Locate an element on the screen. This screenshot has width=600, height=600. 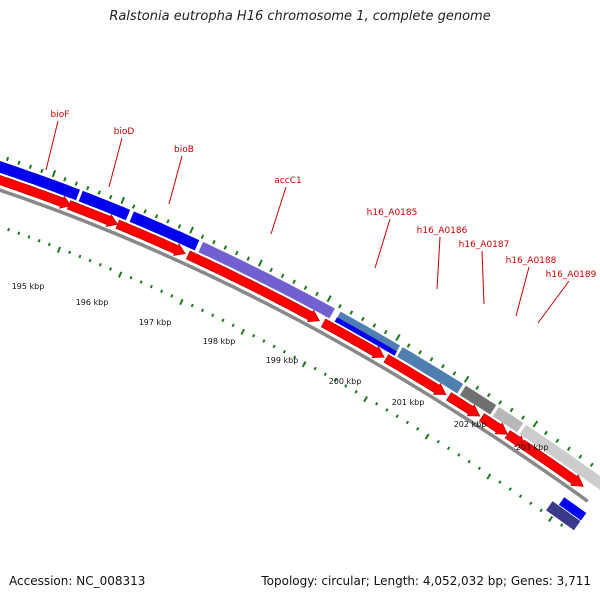
scale-label: 203 kbp is located at coordinates (532, 447).